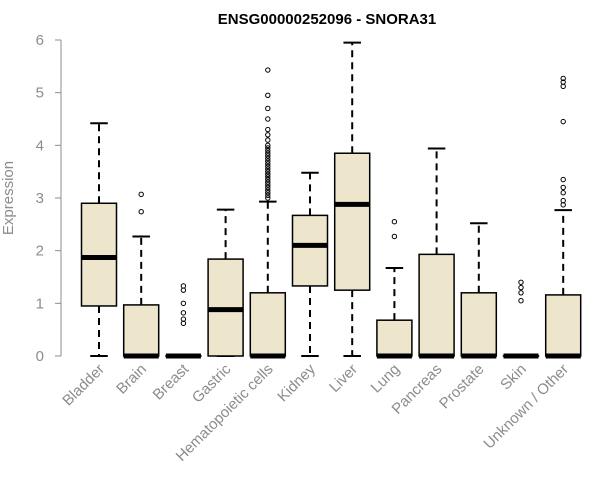 The width and height of the screenshot is (600, 500). I want to click on box-bladder, so click(99, 239).